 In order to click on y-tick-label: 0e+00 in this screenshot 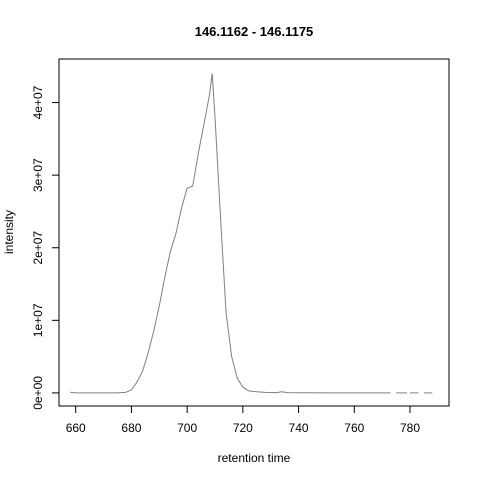, I will do `click(38, 393)`.